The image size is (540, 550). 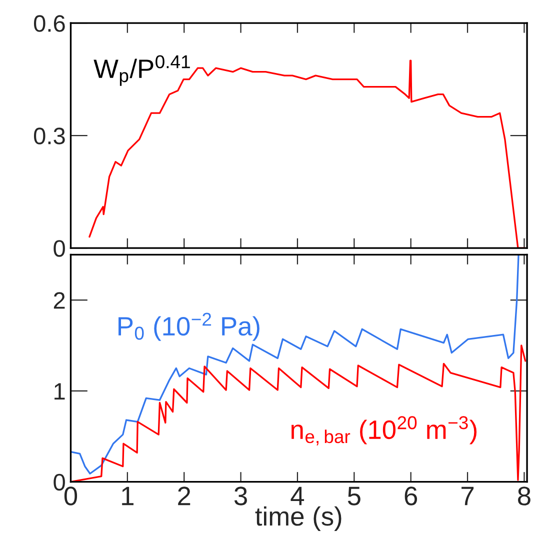 I want to click on y-tick-label: 1, so click(x=59, y=391).